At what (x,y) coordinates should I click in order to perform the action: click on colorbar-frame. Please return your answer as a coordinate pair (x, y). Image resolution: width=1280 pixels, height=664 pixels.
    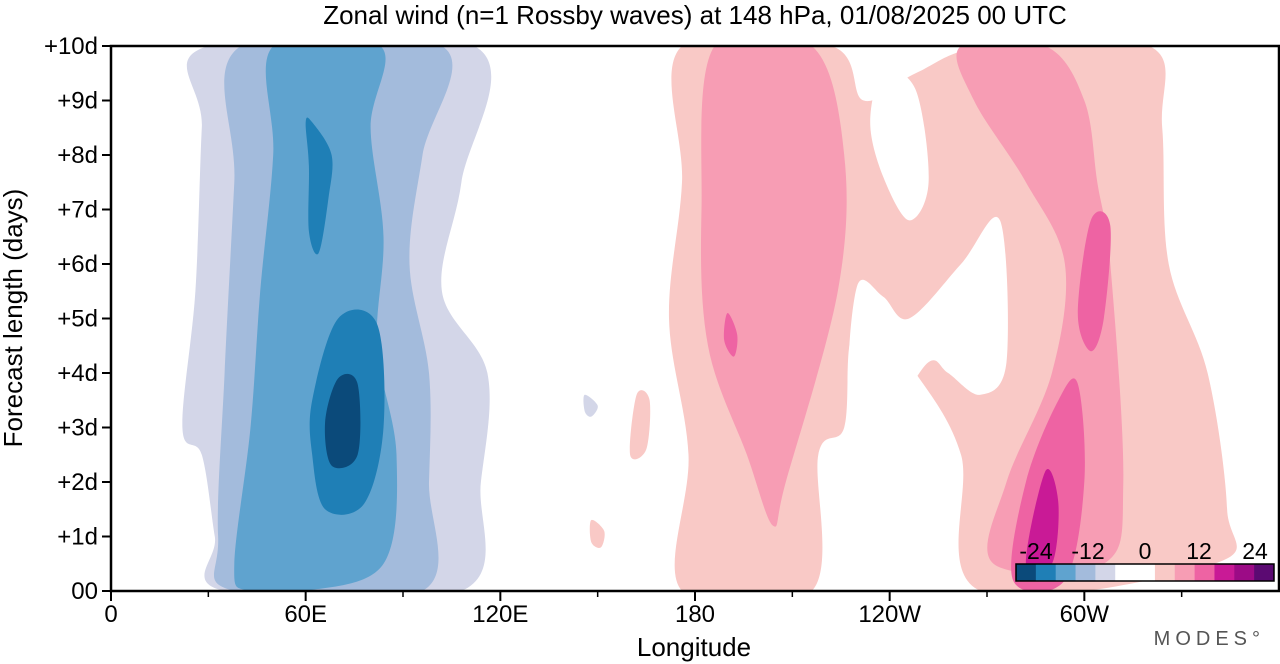
    Looking at the image, I should click on (1145, 572).